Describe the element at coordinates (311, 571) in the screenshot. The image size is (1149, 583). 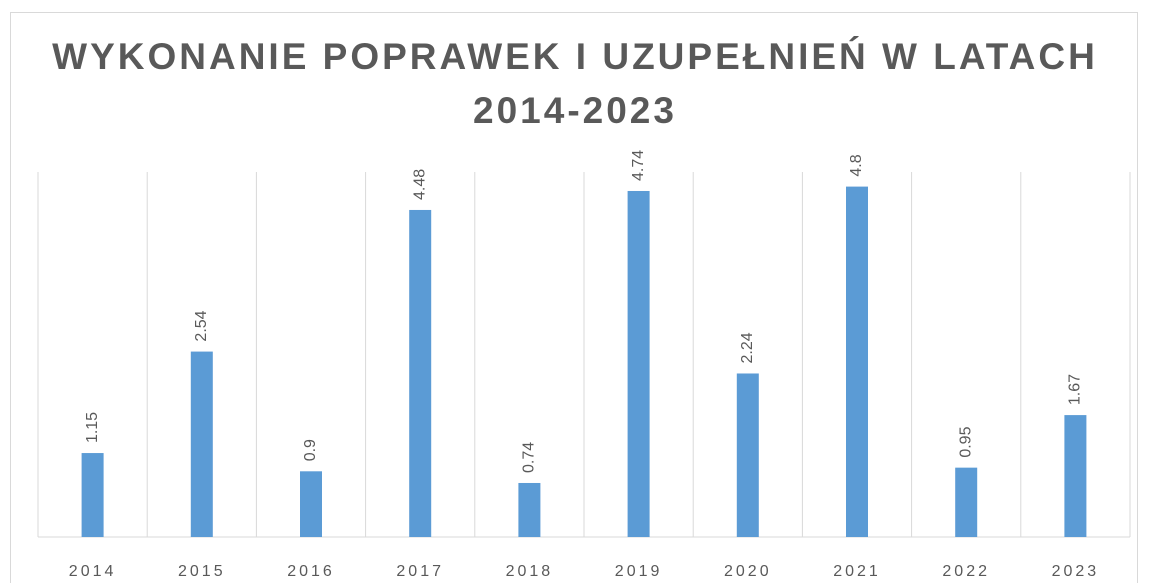
I see `x-tick-label: 2016` at that location.